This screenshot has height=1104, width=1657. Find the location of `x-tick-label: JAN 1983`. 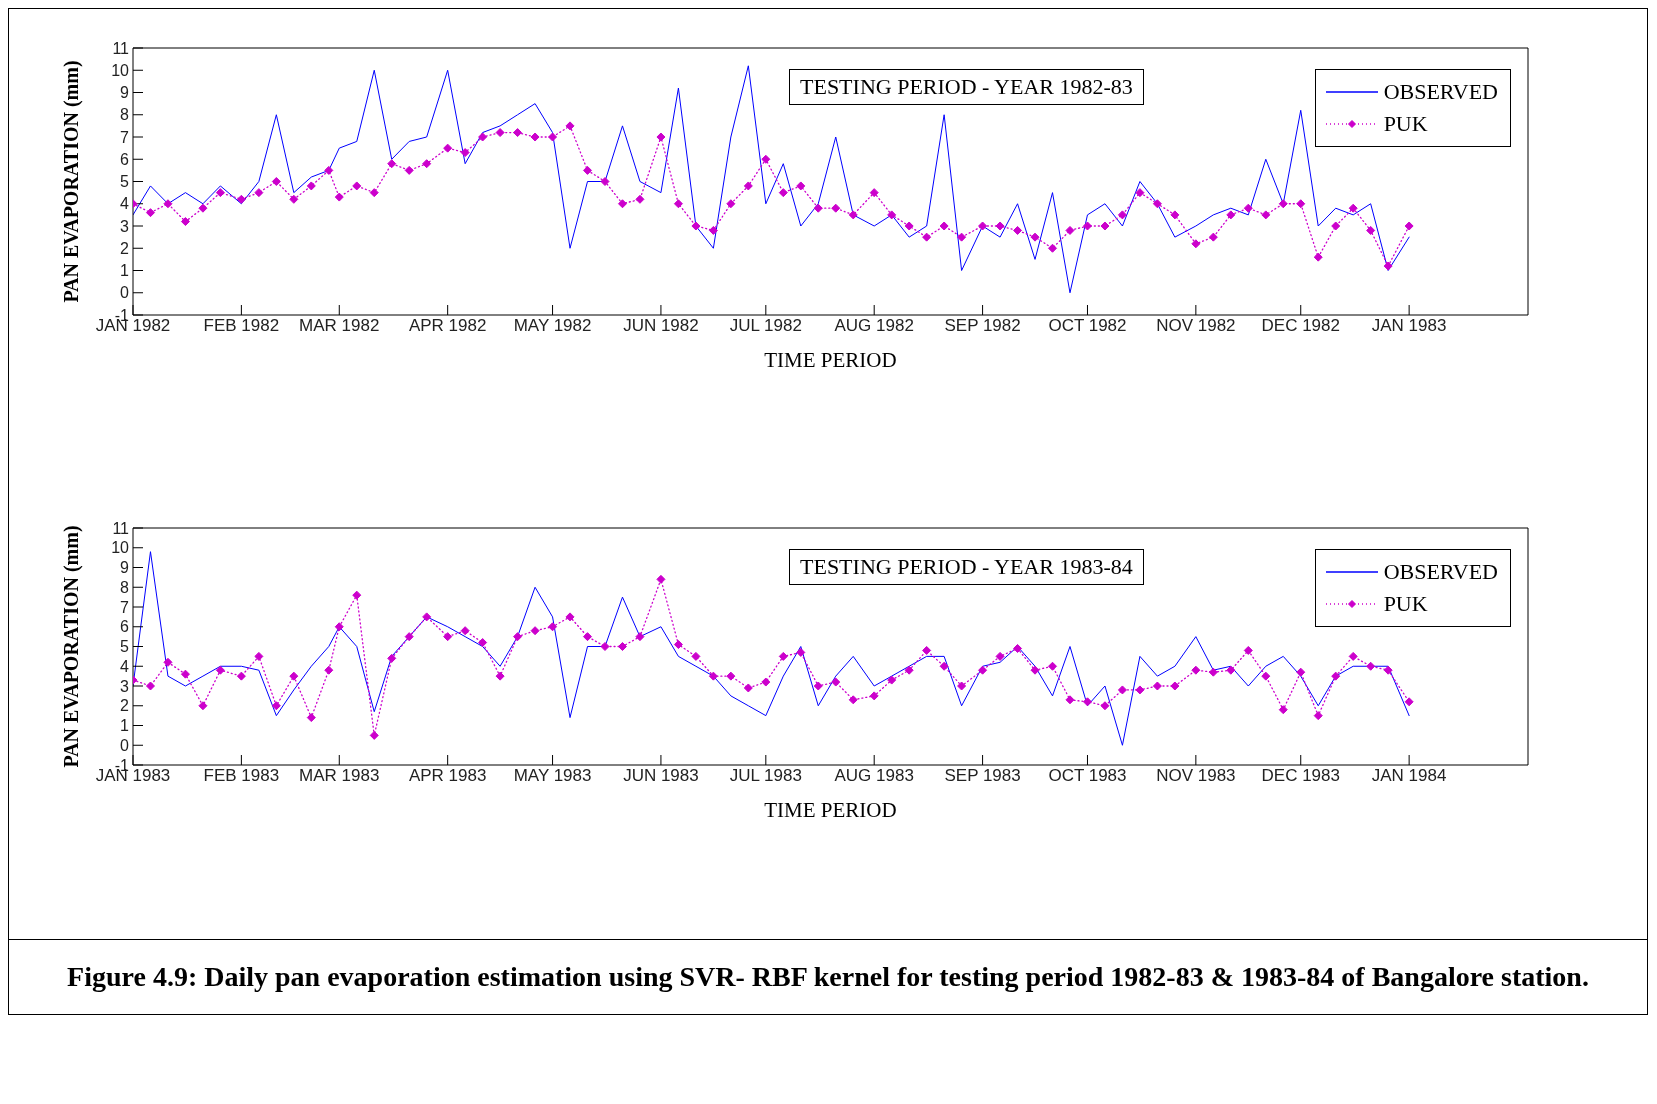

x-tick-label: JAN 1983 is located at coordinates (1409, 326).